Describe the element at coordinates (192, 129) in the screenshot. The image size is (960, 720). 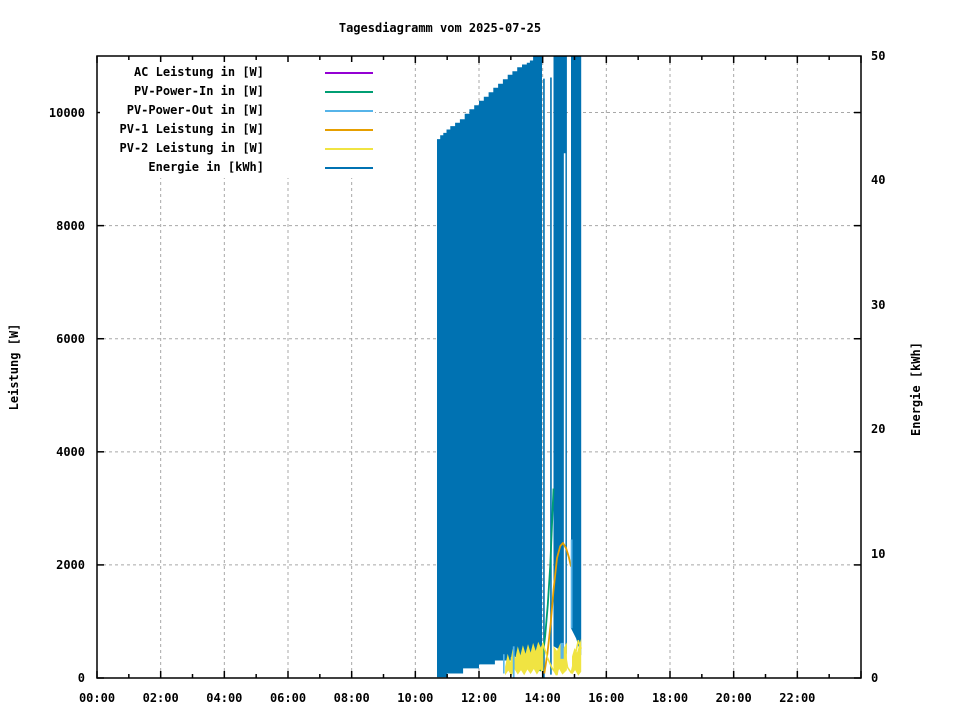
I see `legend-label: PV-1 Leistung in [W]` at that location.